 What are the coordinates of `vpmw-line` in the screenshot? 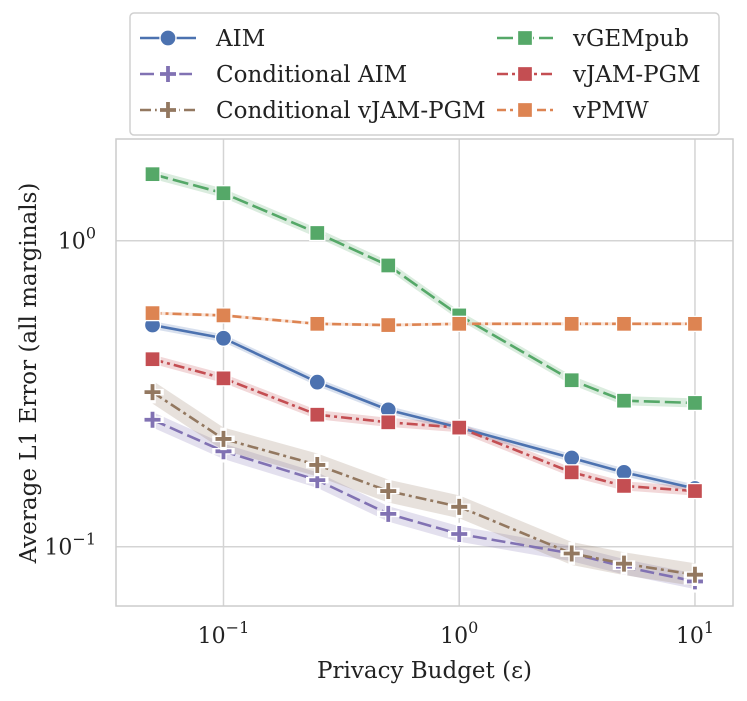 It's located at (423, 319).